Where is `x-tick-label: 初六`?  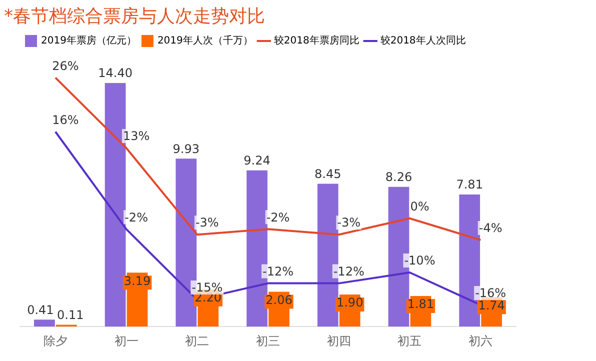 x-tick-label: 初六 is located at coordinates (480, 341).